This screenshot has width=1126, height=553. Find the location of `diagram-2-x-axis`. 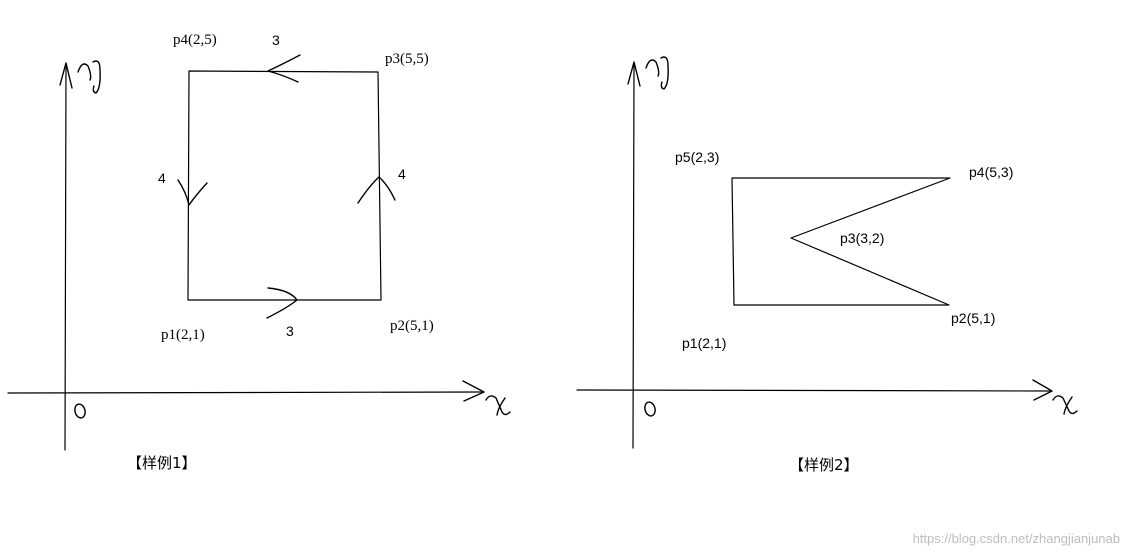

diagram-2-x-axis is located at coordinates (814, 390).